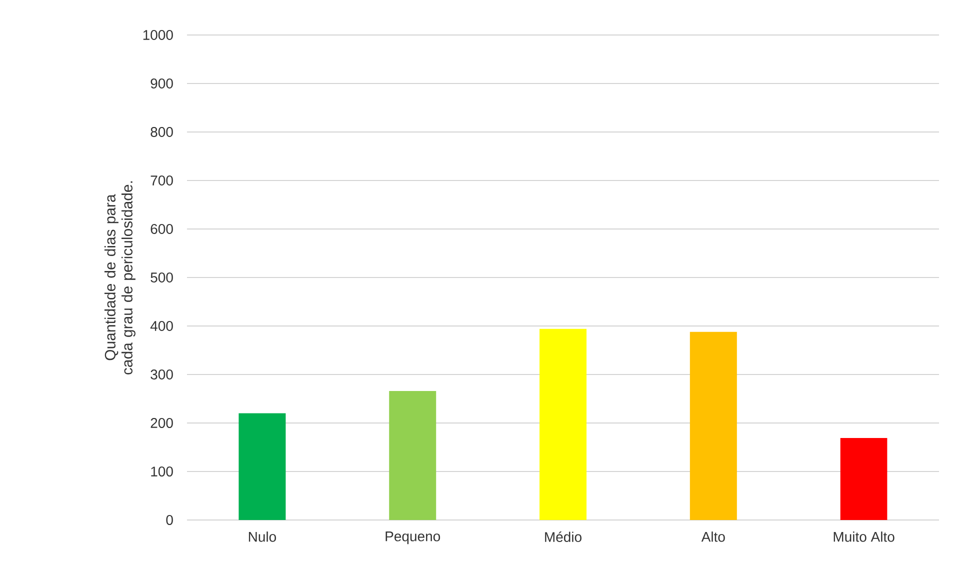  Describe the element at coordinates (120, 277) in the screenshot. I see `y-axis-title: Quantidade de dias para cada grau de periculosidade.` at that location.